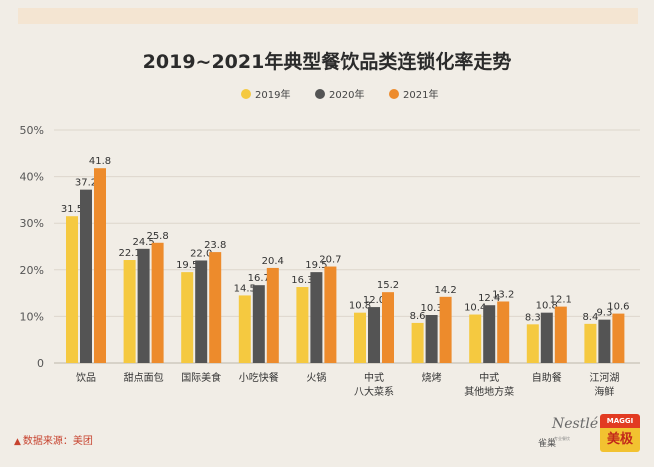 Image resolution: width=654 pixels, height=467 pixels. Describe the element at coordinates (32, 130) in the screenshot. I see `y-tick-label: 50%` at that location.